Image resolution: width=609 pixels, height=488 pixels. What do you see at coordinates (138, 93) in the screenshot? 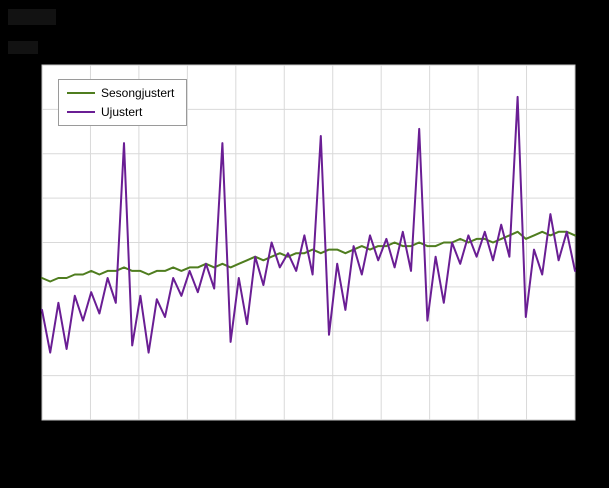
I see `legend-label: Sesongjustert` at bounding box center [138, 93].